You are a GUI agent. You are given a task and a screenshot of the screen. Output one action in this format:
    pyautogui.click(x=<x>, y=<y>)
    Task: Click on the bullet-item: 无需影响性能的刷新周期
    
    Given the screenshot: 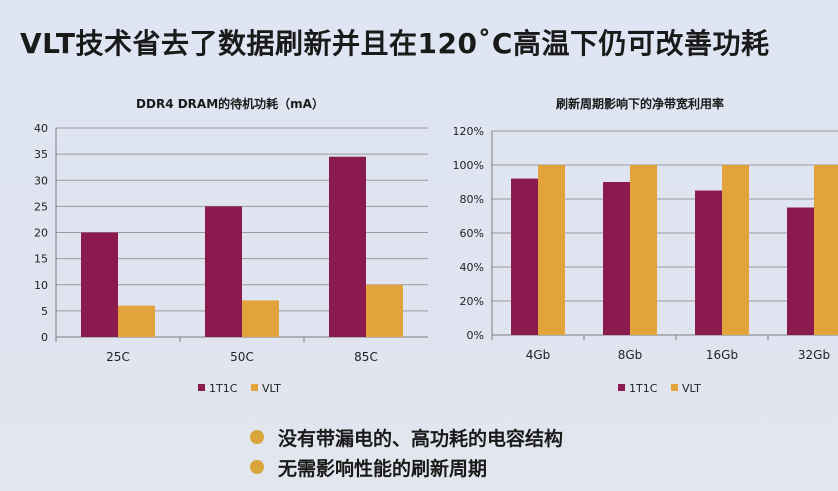 What is the action you would take?
    pyautogui.click(x=406, y=467)
    